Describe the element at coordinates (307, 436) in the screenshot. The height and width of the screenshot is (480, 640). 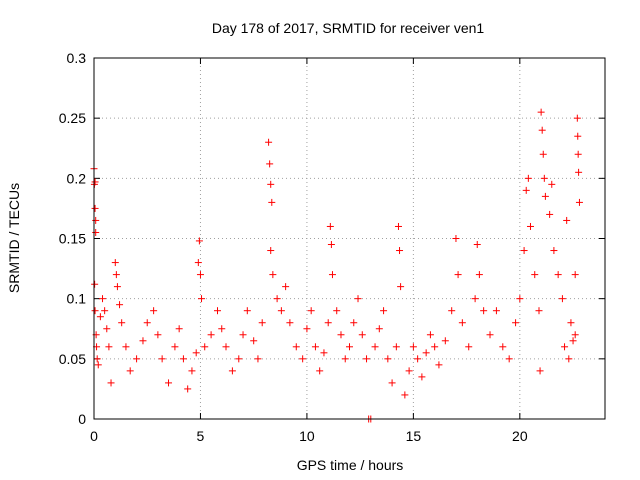
I see `x-tick-label: 10` at that location.